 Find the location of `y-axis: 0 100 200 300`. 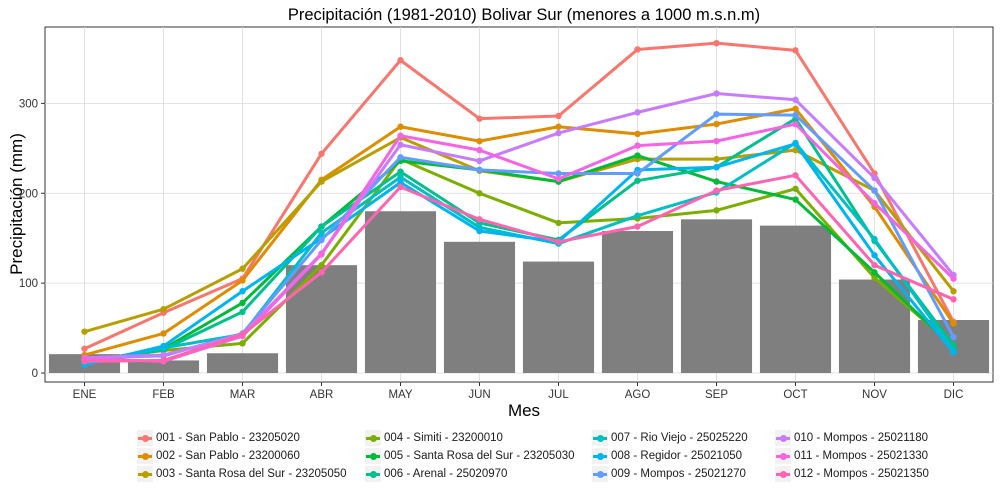

y-axis: 0 100 200 300 is located at coordinates (32, 239).